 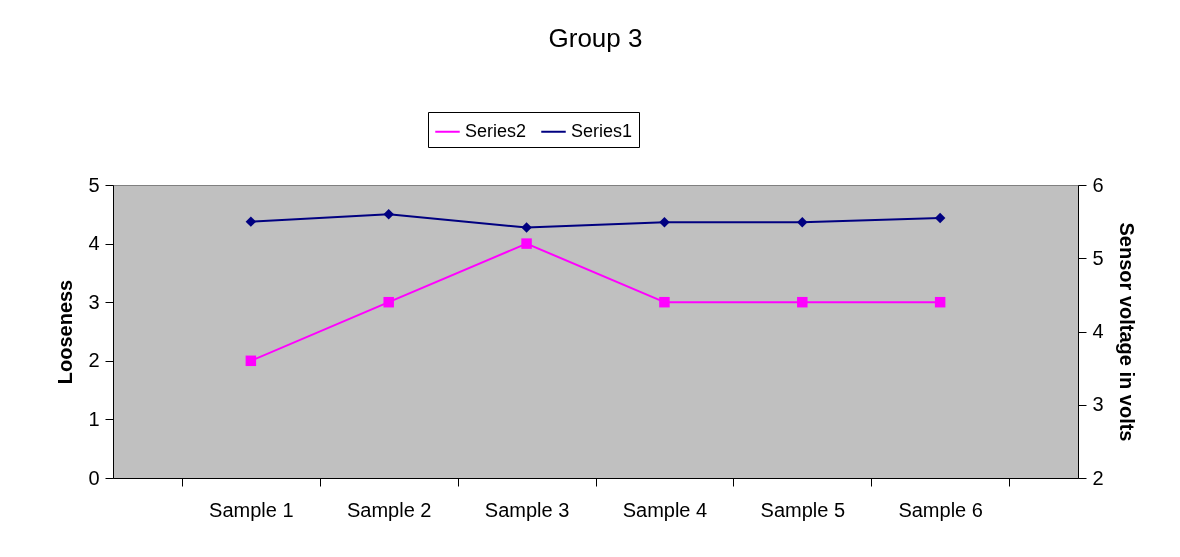 I want to click on y-tick-label: 5, so click(x=94, y=184).